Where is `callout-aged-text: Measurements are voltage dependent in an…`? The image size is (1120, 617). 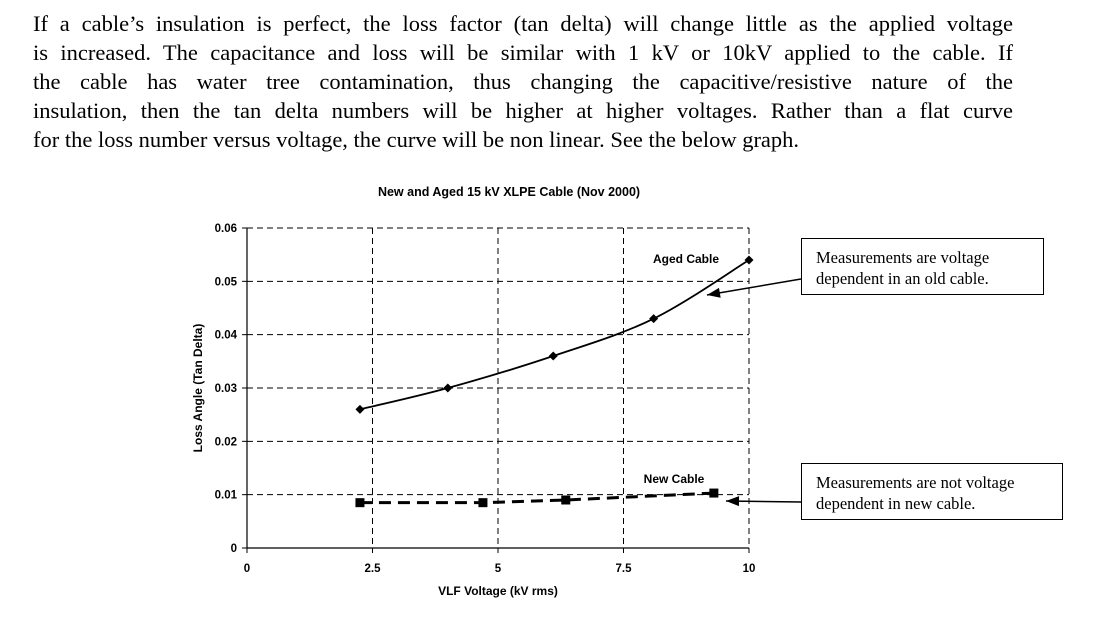
callout-aged-text: Measurements are voltage dependent in an… is located at coordinates (903, 268).